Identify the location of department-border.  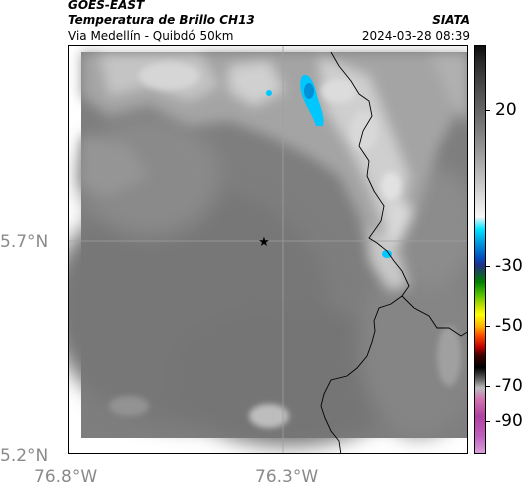
(365, 252).